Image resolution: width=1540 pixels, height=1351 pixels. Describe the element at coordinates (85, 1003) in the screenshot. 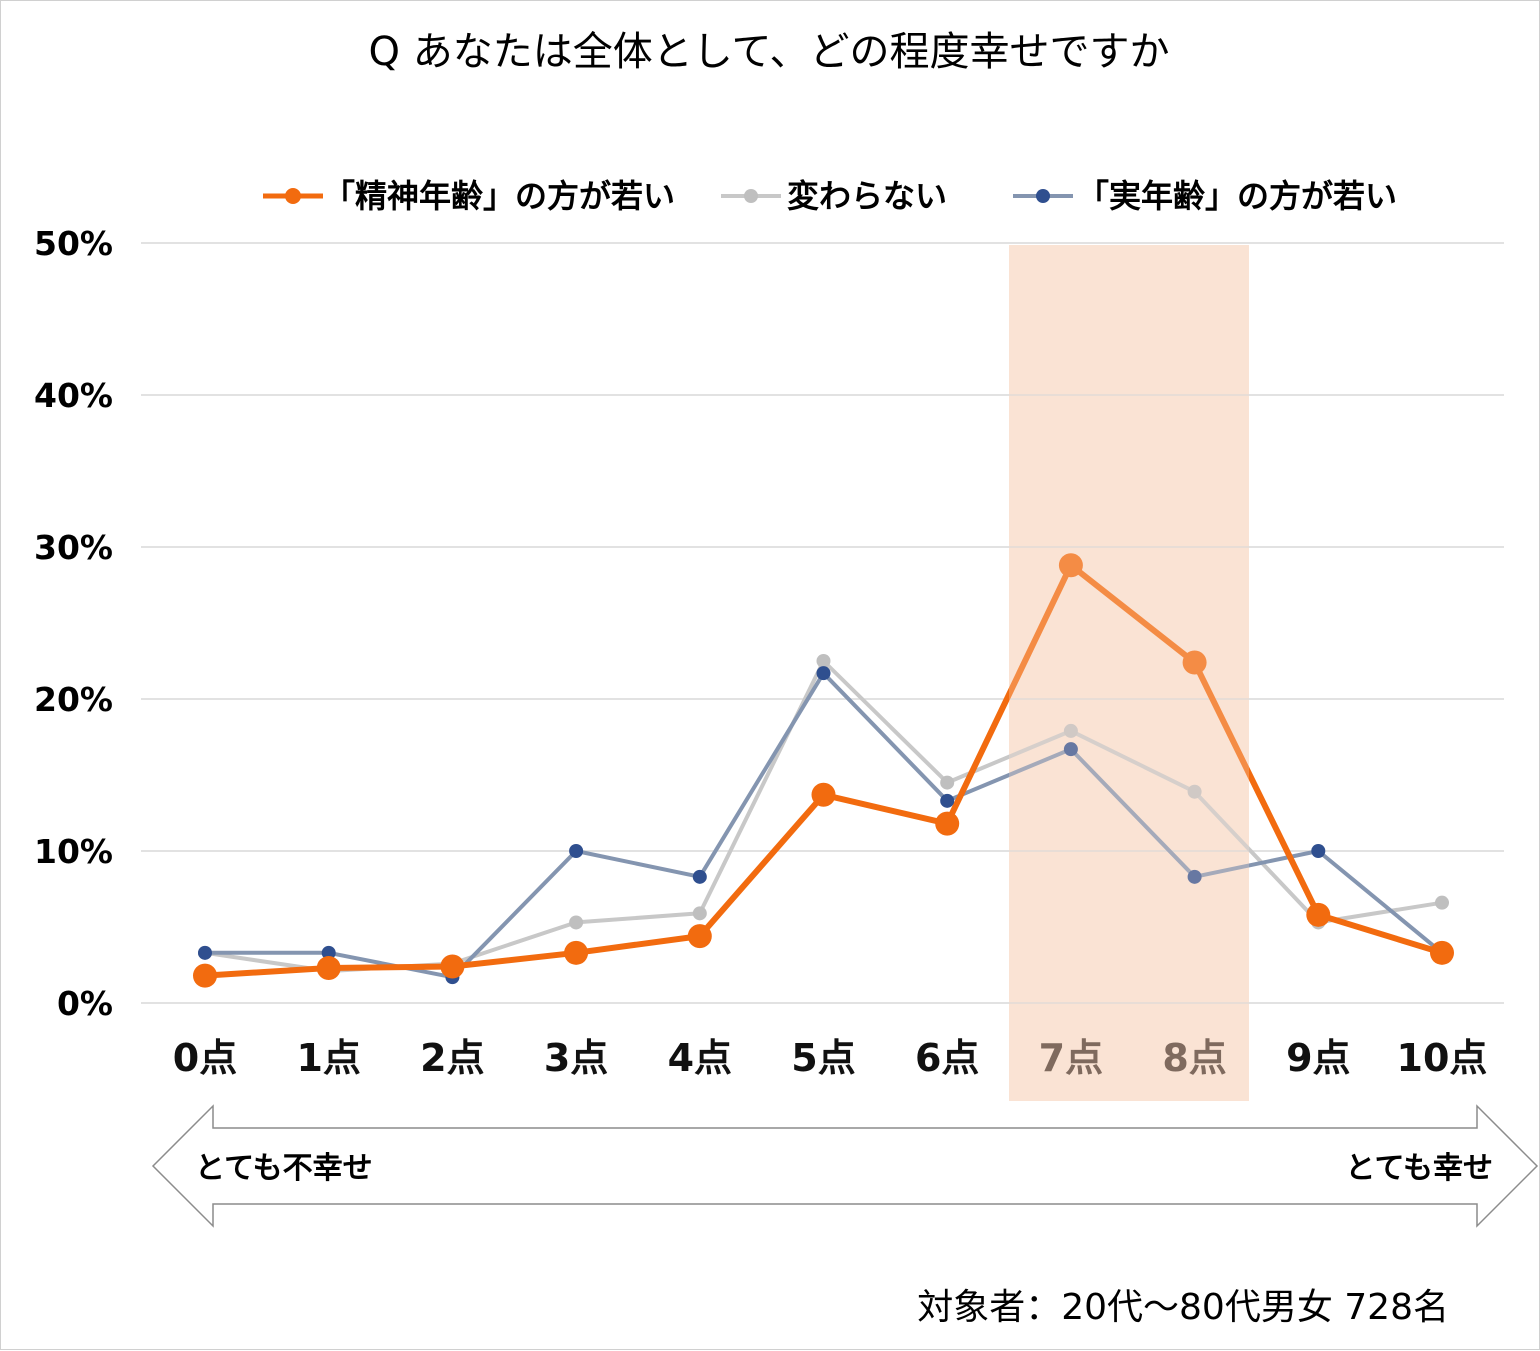

I see `y-tick-label: 0%` at that location.